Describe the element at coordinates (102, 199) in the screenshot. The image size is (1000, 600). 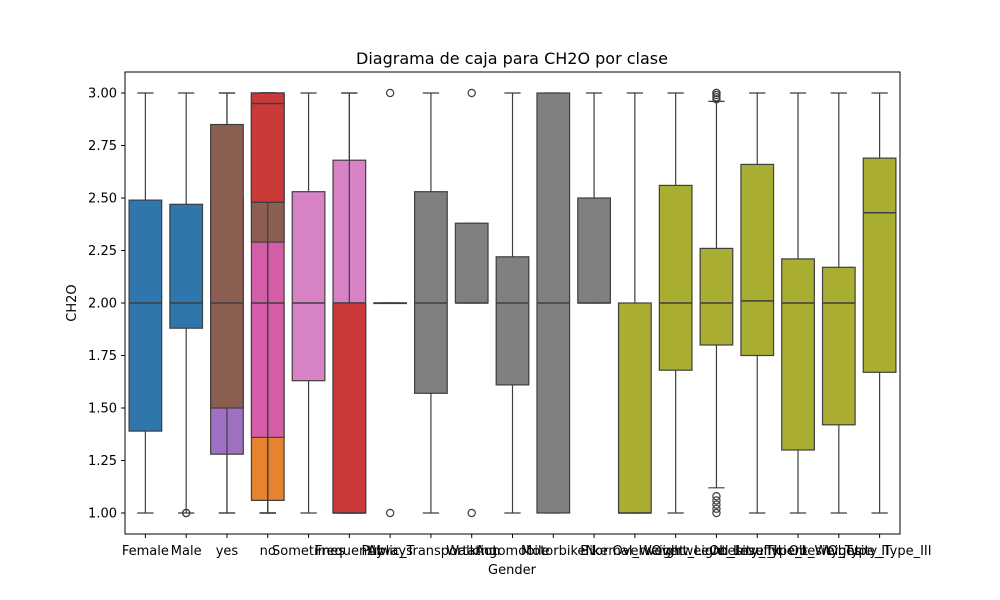
I see `y-tick-label: 2.50` at that location.